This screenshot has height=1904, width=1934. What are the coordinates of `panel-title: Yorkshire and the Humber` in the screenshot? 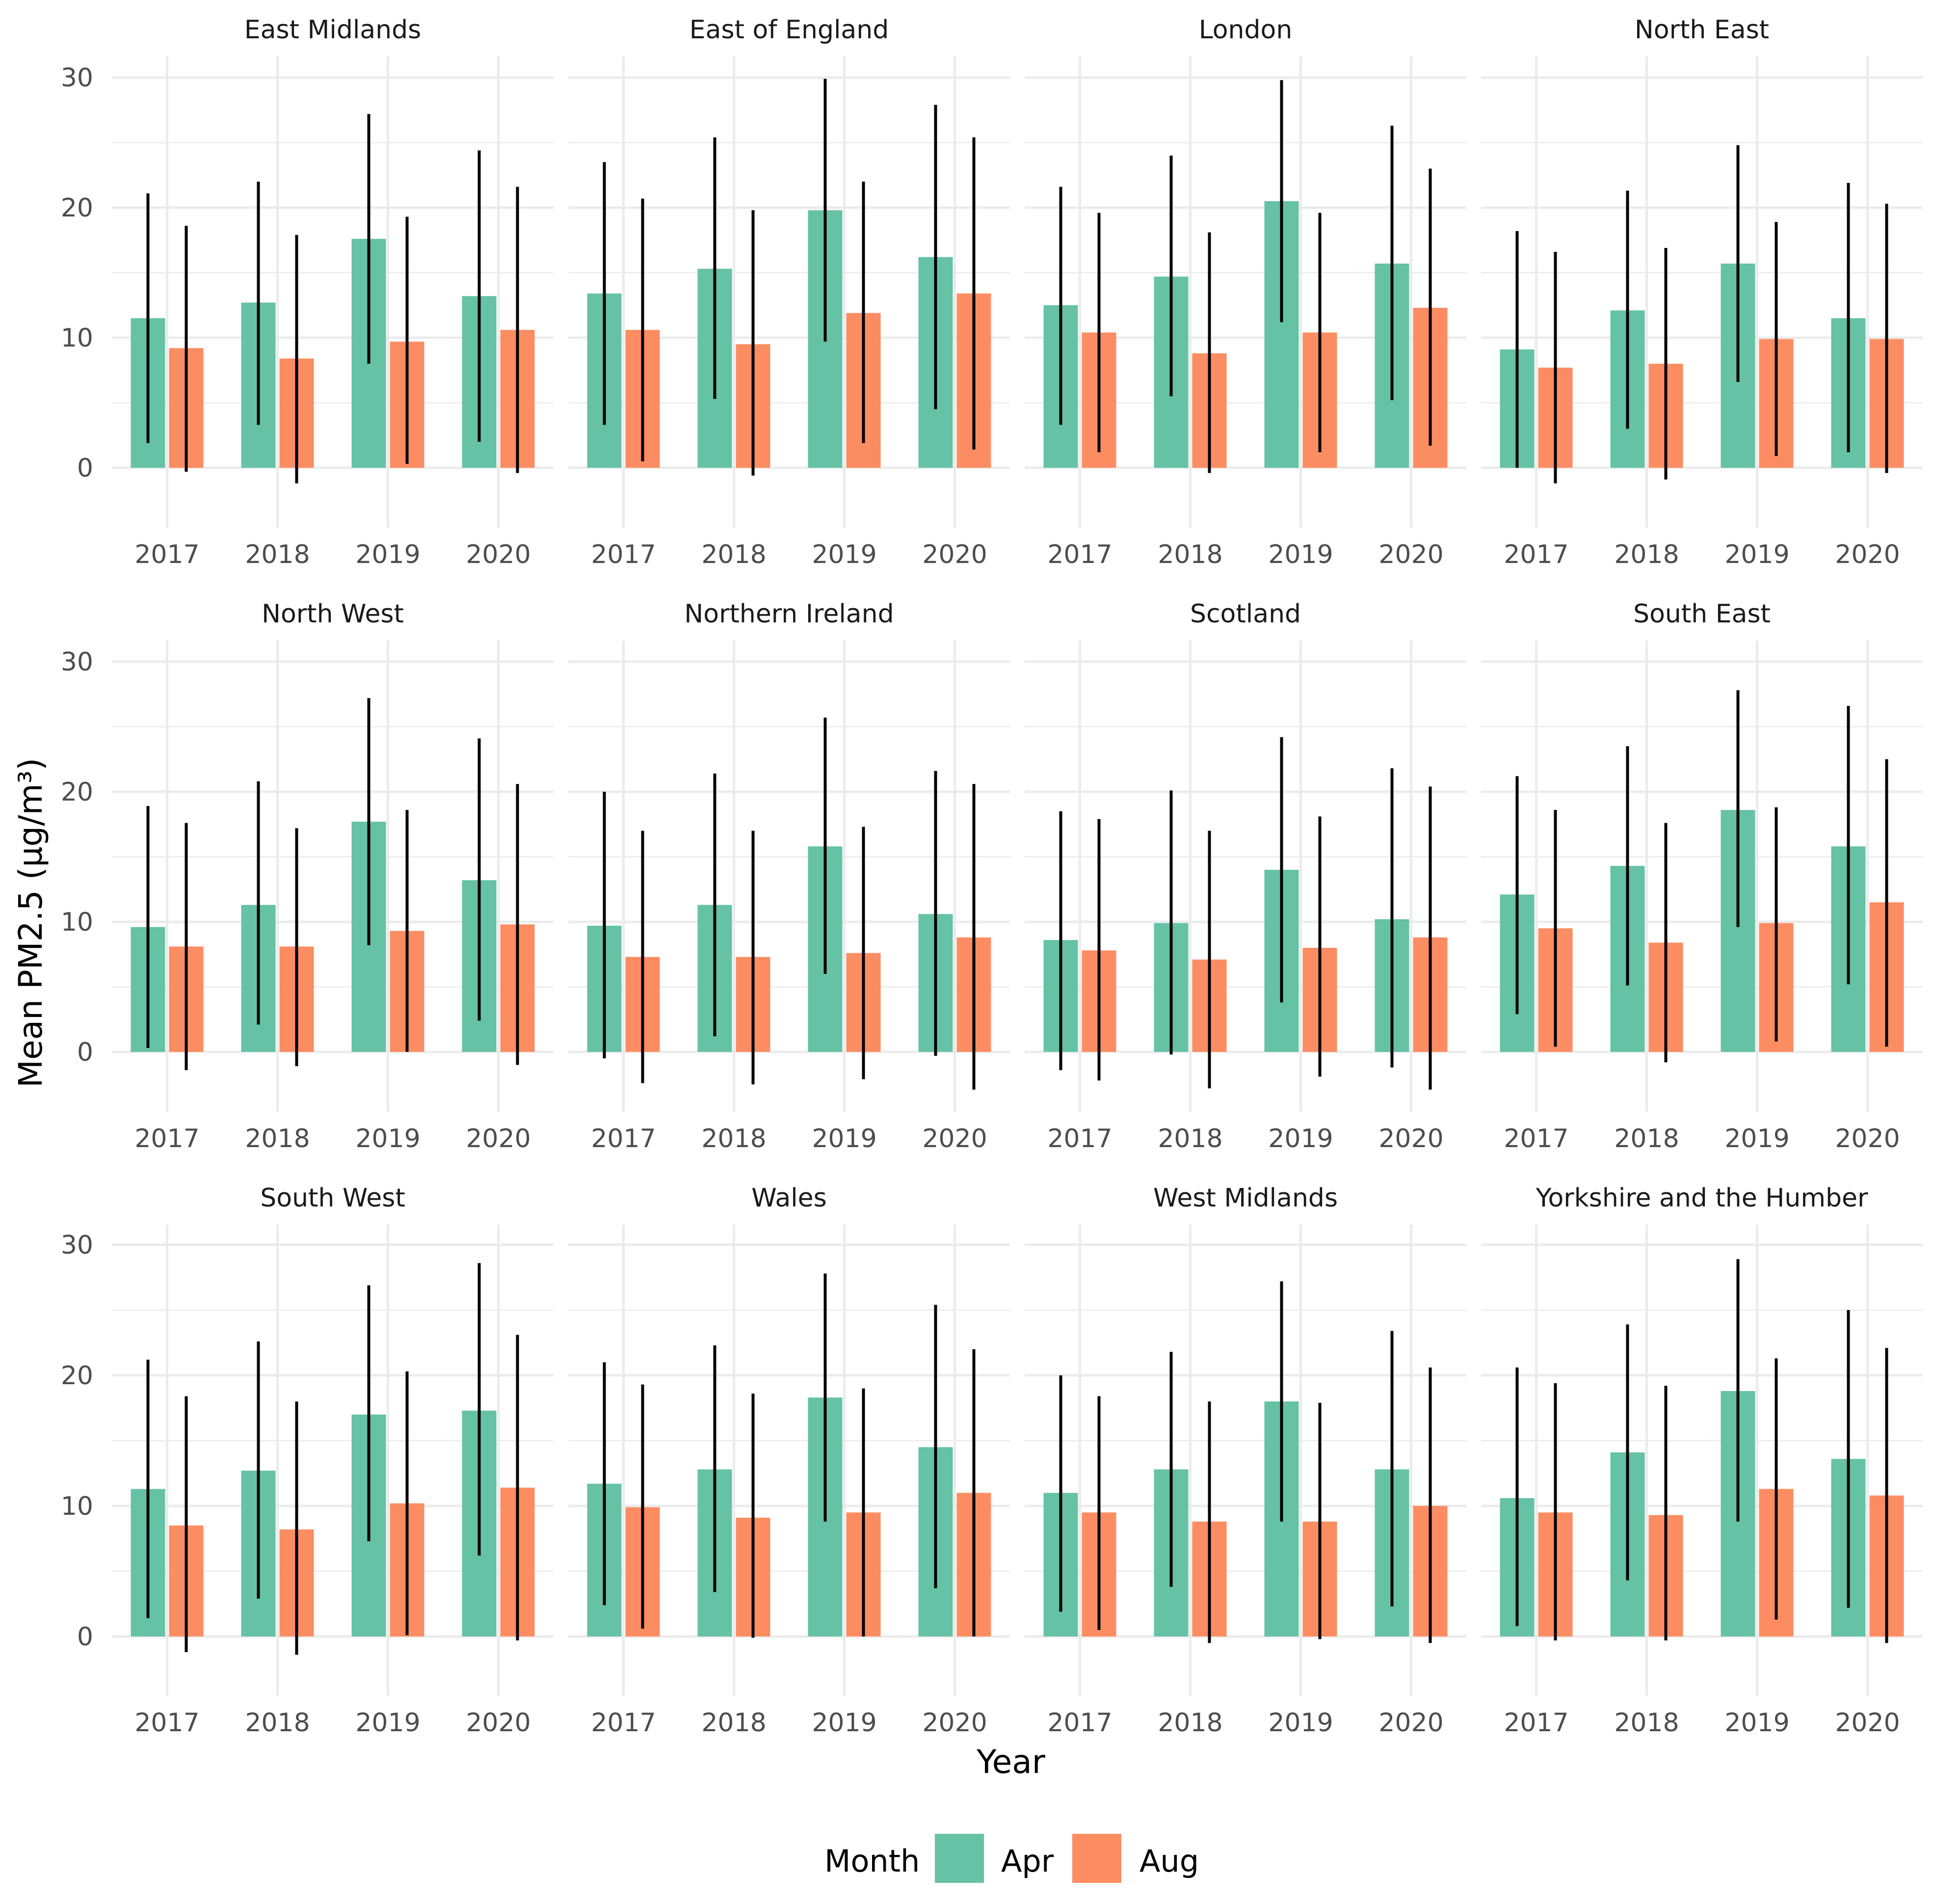 It's located at (1702, 1198).